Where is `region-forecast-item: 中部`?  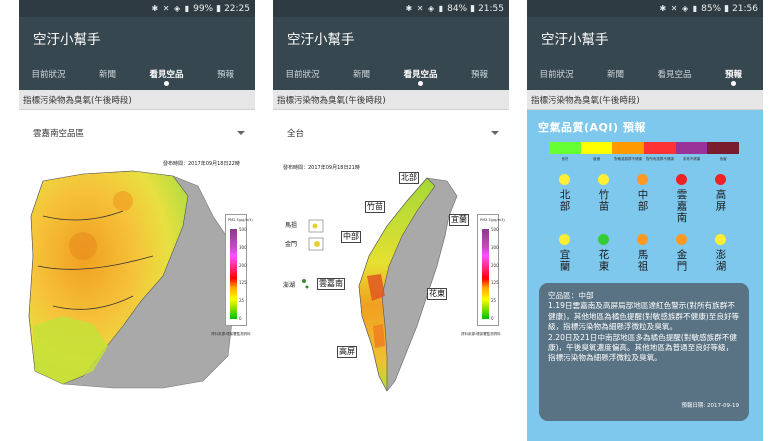 region-forecast-item: 中部 is located at coordinates (642, 199).